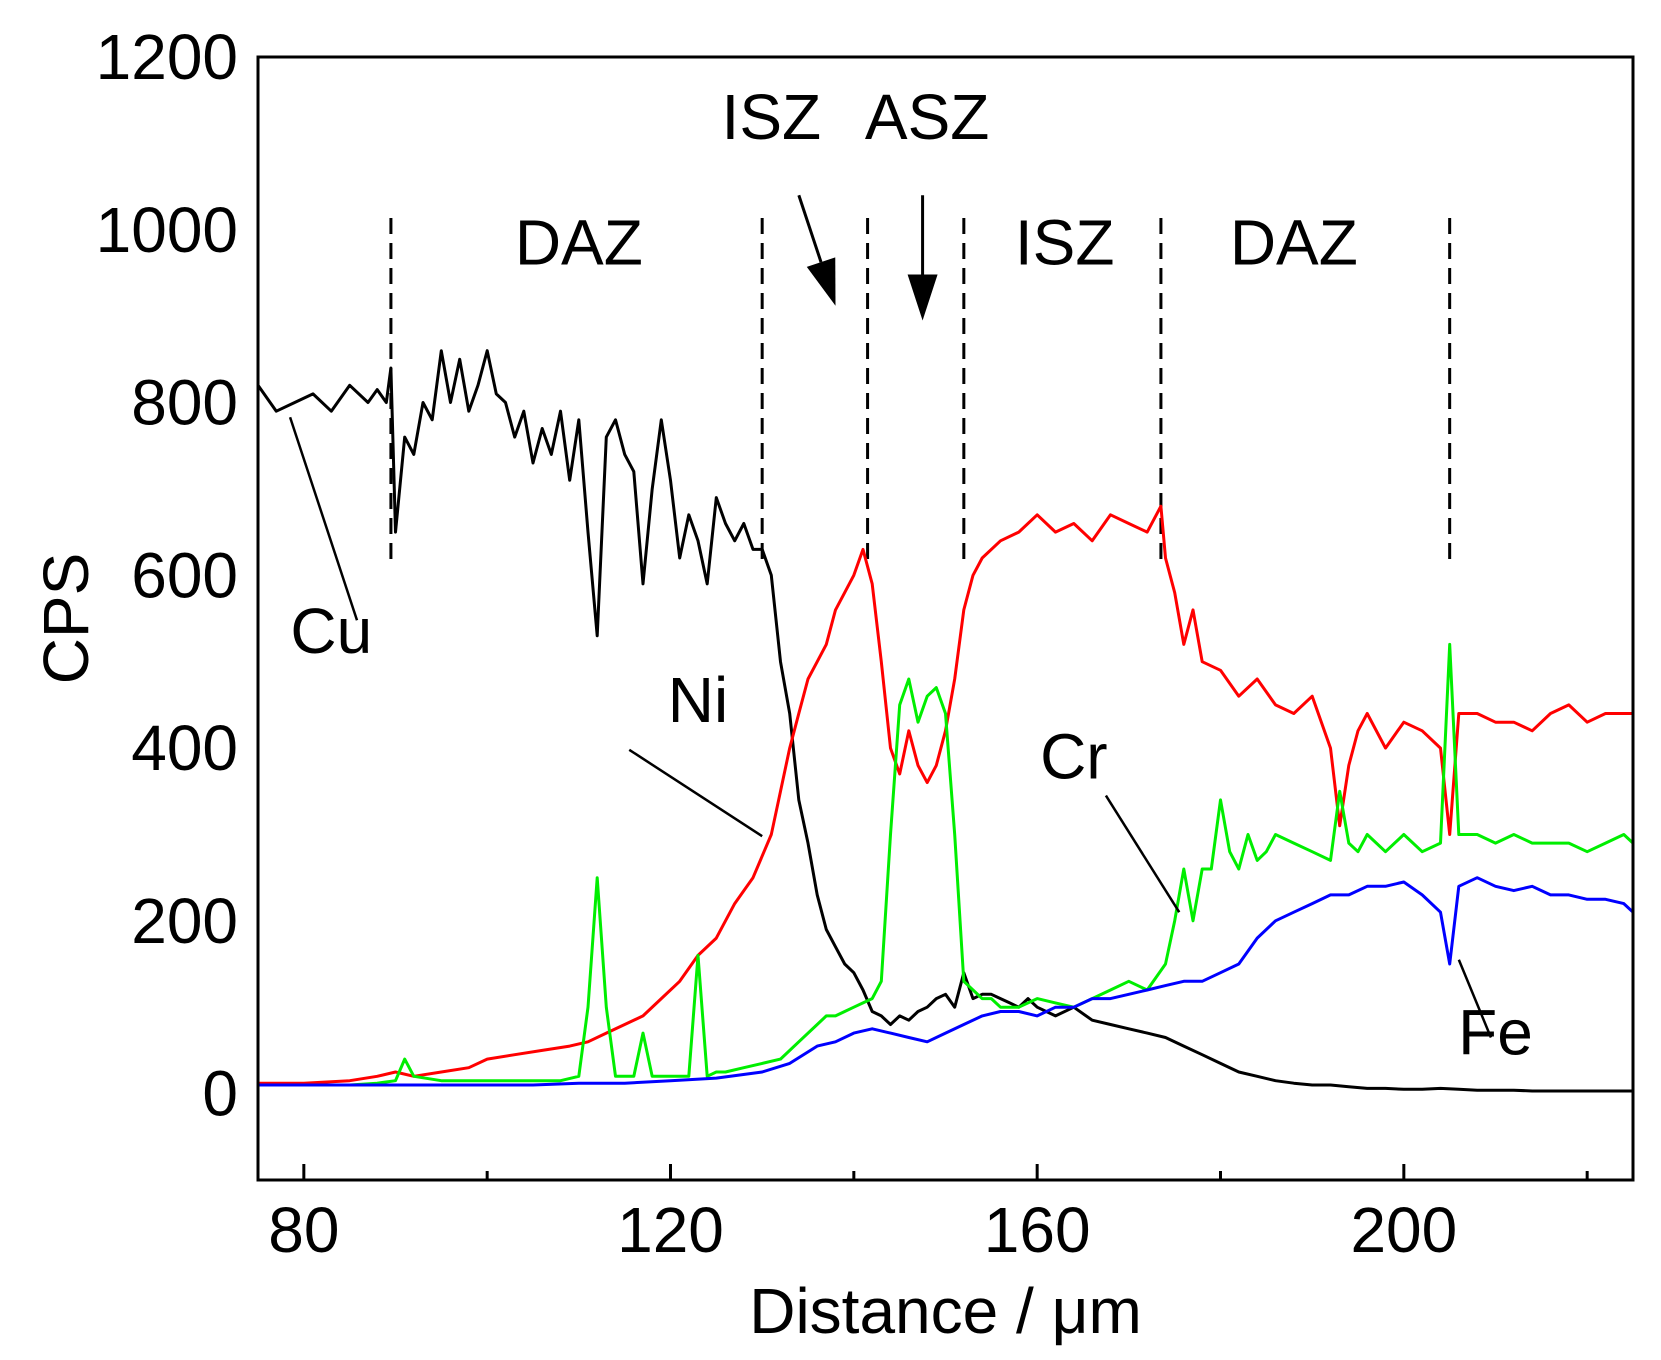 This screenshot has width=1661, height=1360. What do you see at coordinates (1495, 1033) in the screenshot?
I see `series-label: Fe` at bounding box center [1495, 1033].